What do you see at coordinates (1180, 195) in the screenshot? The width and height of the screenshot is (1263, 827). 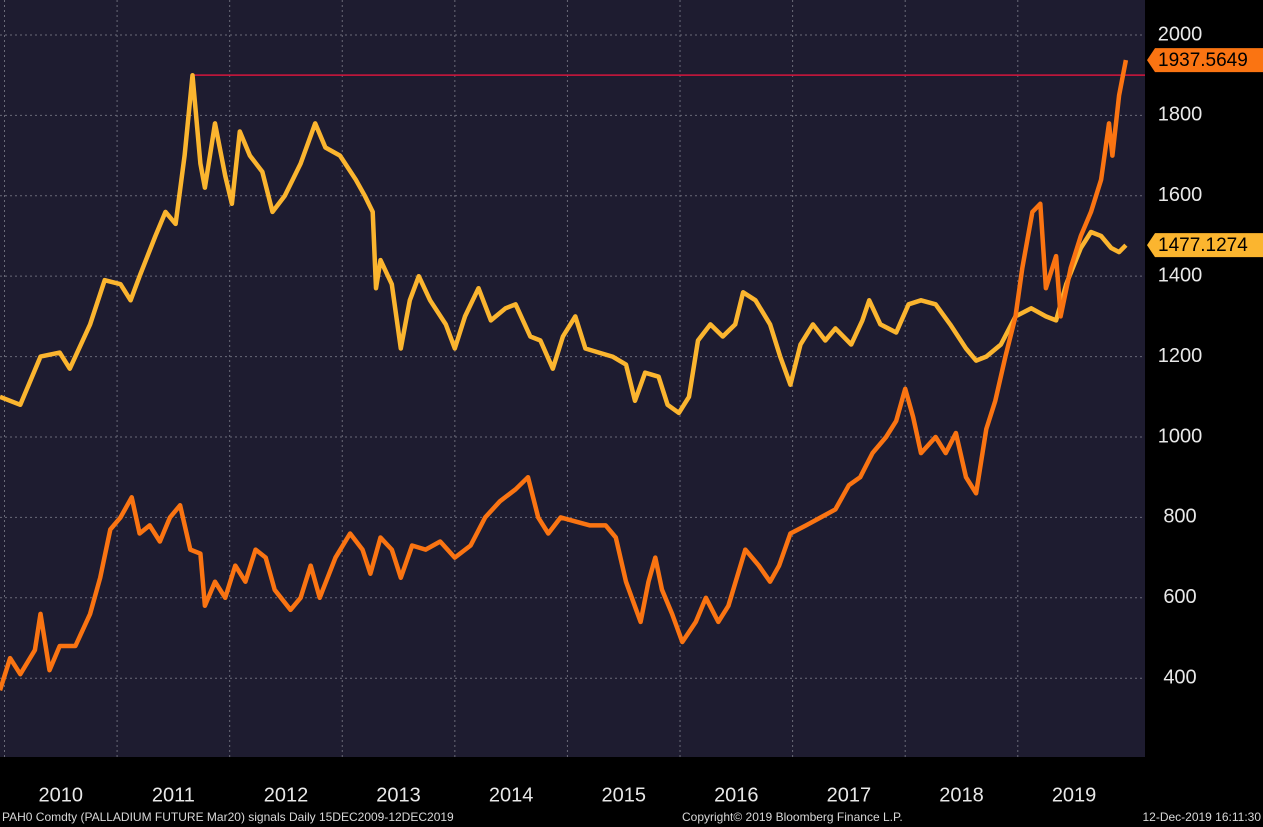 I see `y-tick-label: 1600` at bounding box center [1180, 195].